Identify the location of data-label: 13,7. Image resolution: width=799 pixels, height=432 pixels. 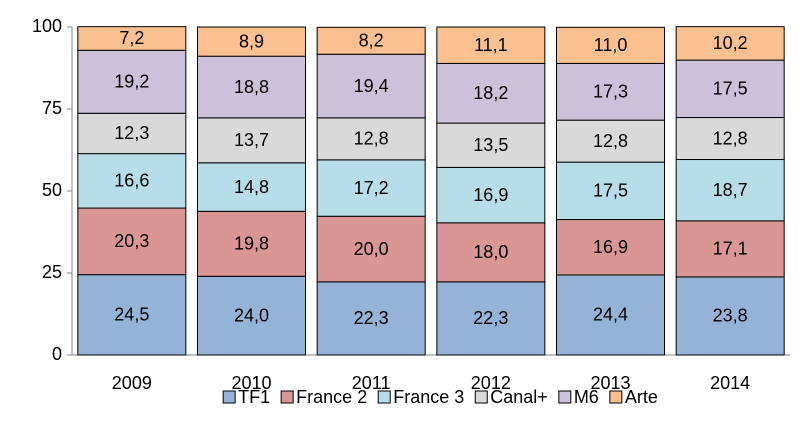
(251, 140).